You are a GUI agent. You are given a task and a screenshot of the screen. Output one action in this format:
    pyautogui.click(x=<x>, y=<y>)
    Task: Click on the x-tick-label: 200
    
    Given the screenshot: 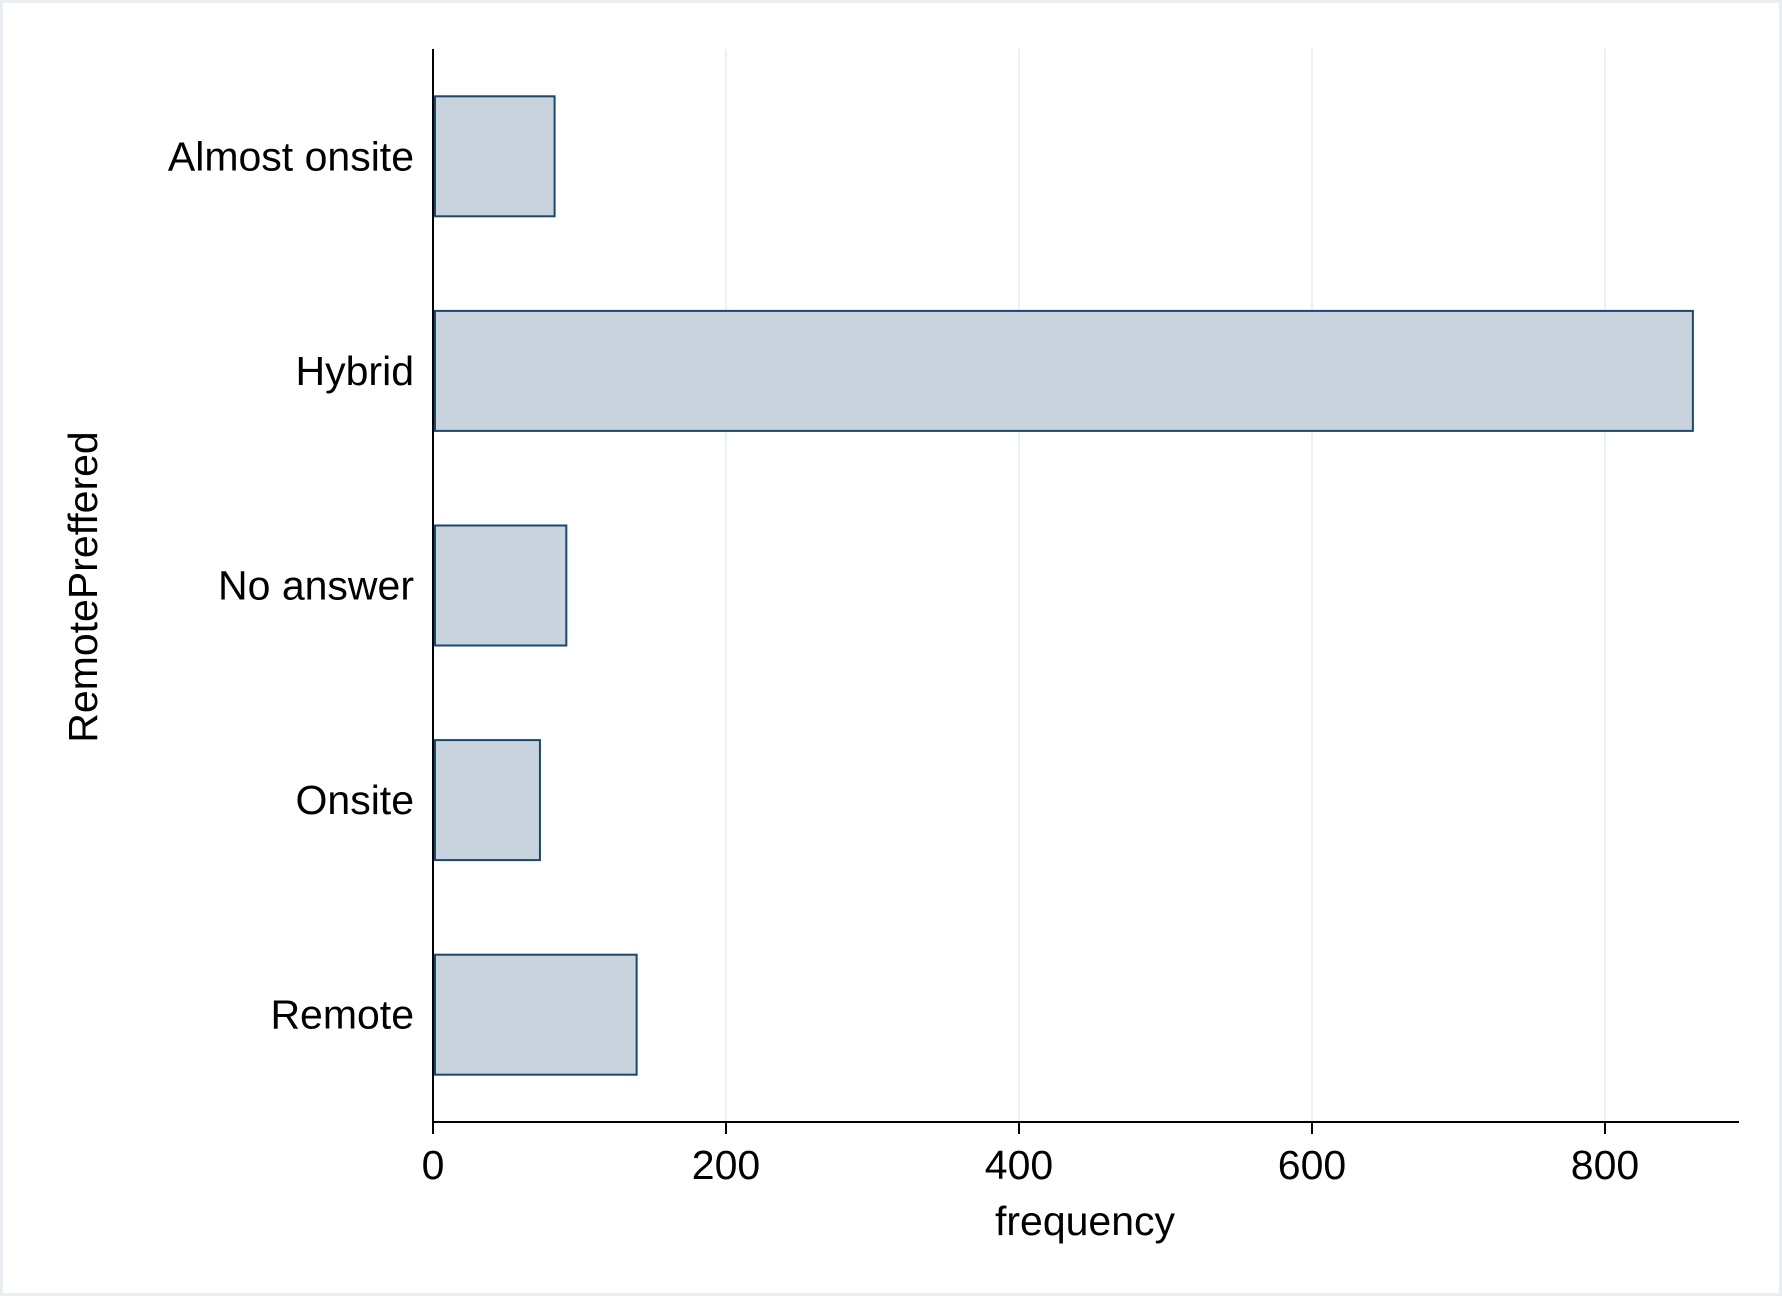 What is the action you would take?
    pyautogui.click(x=726, y=1165)
    